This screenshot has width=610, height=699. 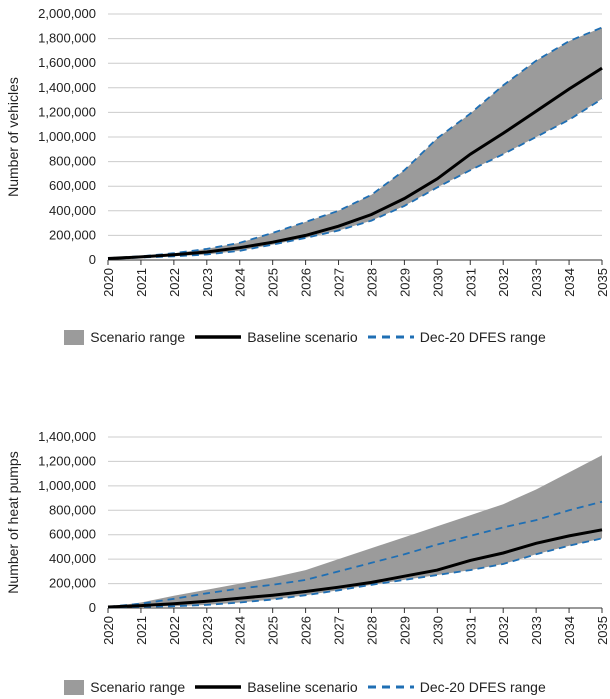 What do you see at coordinates (355, 568) in the screenshot?
I see `baseline-line` at bounding box center [355, 568].